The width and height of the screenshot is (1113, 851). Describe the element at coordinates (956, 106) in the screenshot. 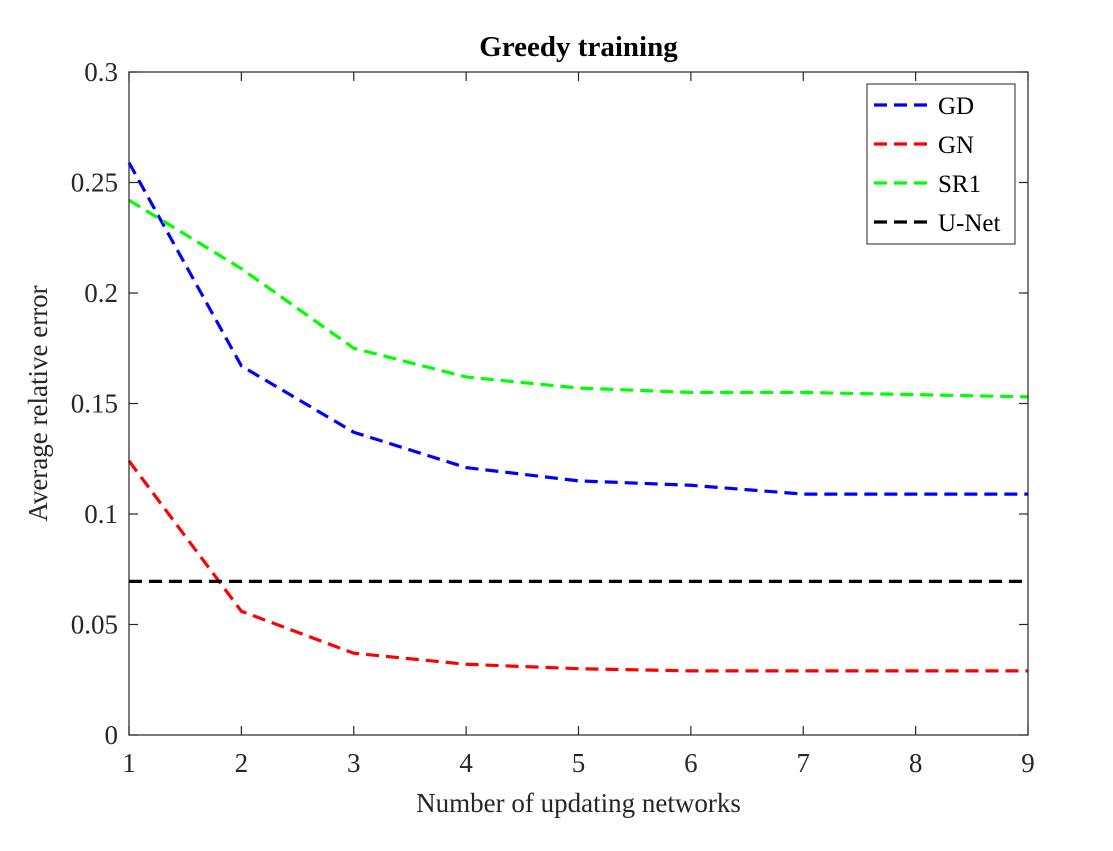

I see `legend-label-gd: GD` at that location.